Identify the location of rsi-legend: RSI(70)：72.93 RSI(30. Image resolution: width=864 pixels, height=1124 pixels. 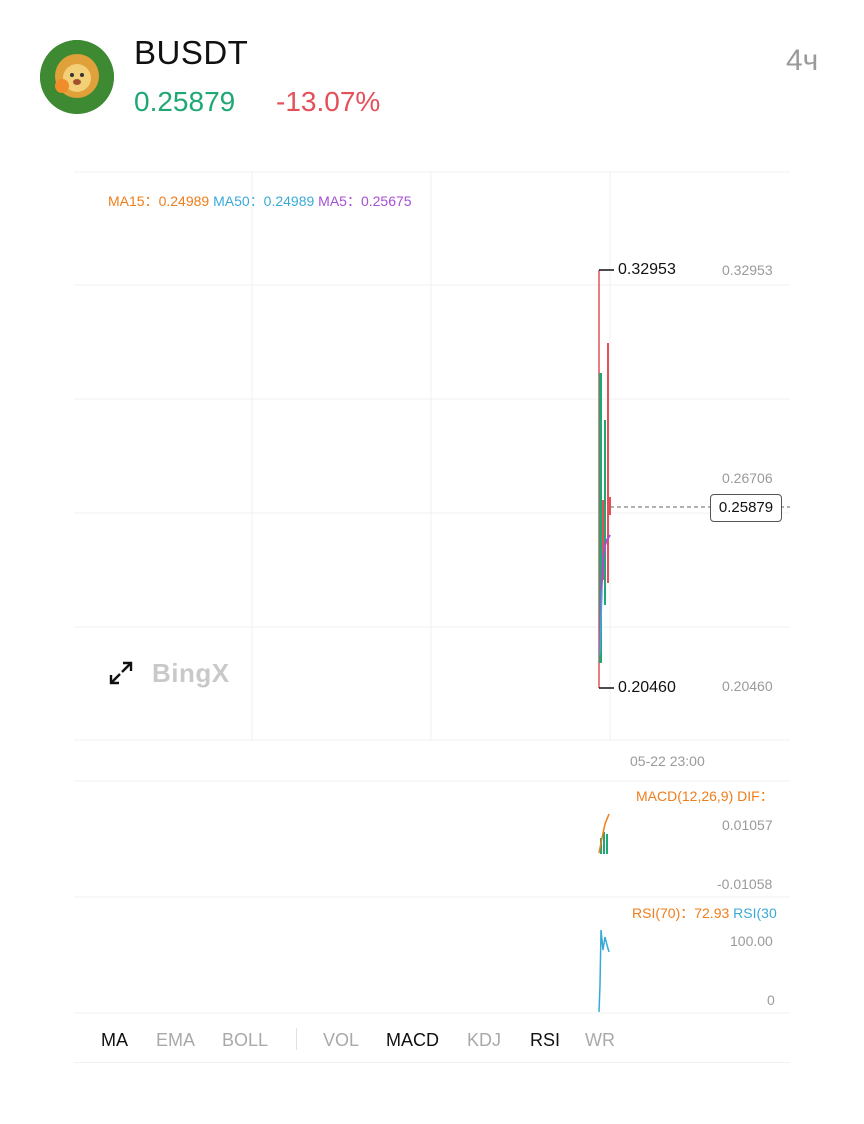
(711, 913).